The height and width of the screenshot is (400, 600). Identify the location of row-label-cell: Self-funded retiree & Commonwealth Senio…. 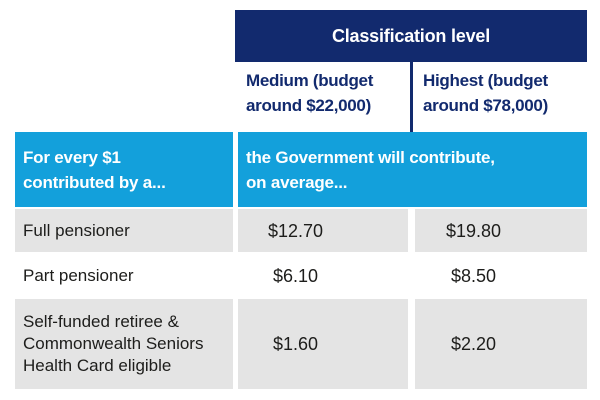
(124, 344).